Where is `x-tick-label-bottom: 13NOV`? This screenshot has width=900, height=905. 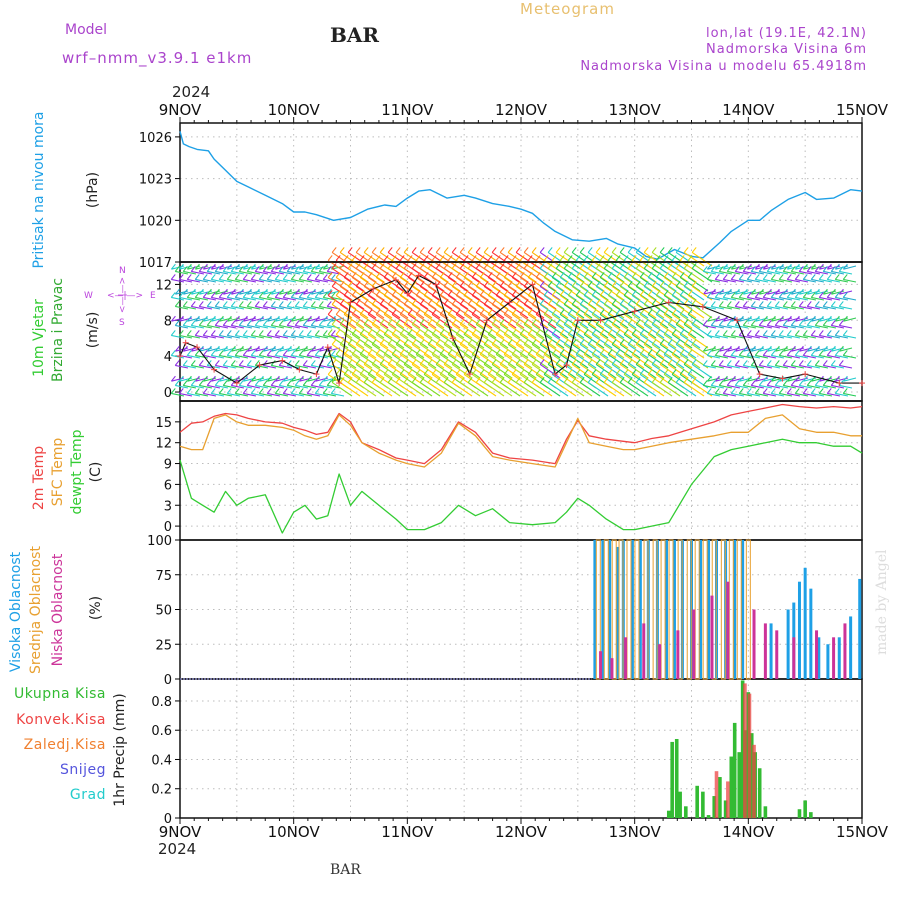 x-tick-label-bottom: 13NOV is located at coordinates (635, 832).